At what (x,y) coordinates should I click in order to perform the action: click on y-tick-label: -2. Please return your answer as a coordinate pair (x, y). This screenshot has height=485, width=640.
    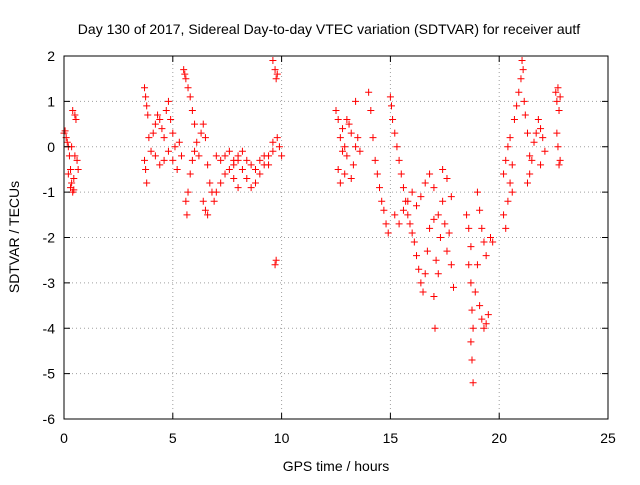
    Looking at the image, I should click on (49, 238).